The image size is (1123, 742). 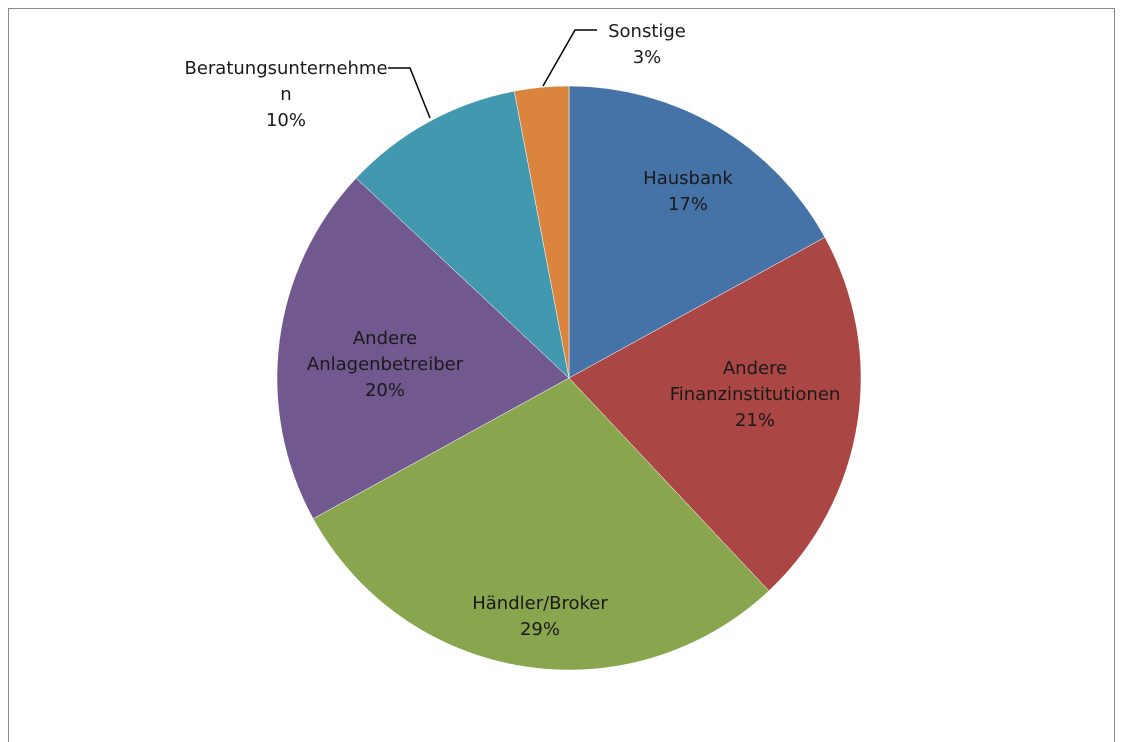 I want to click on category-label: Sonstige, so click(x=647, y=31).